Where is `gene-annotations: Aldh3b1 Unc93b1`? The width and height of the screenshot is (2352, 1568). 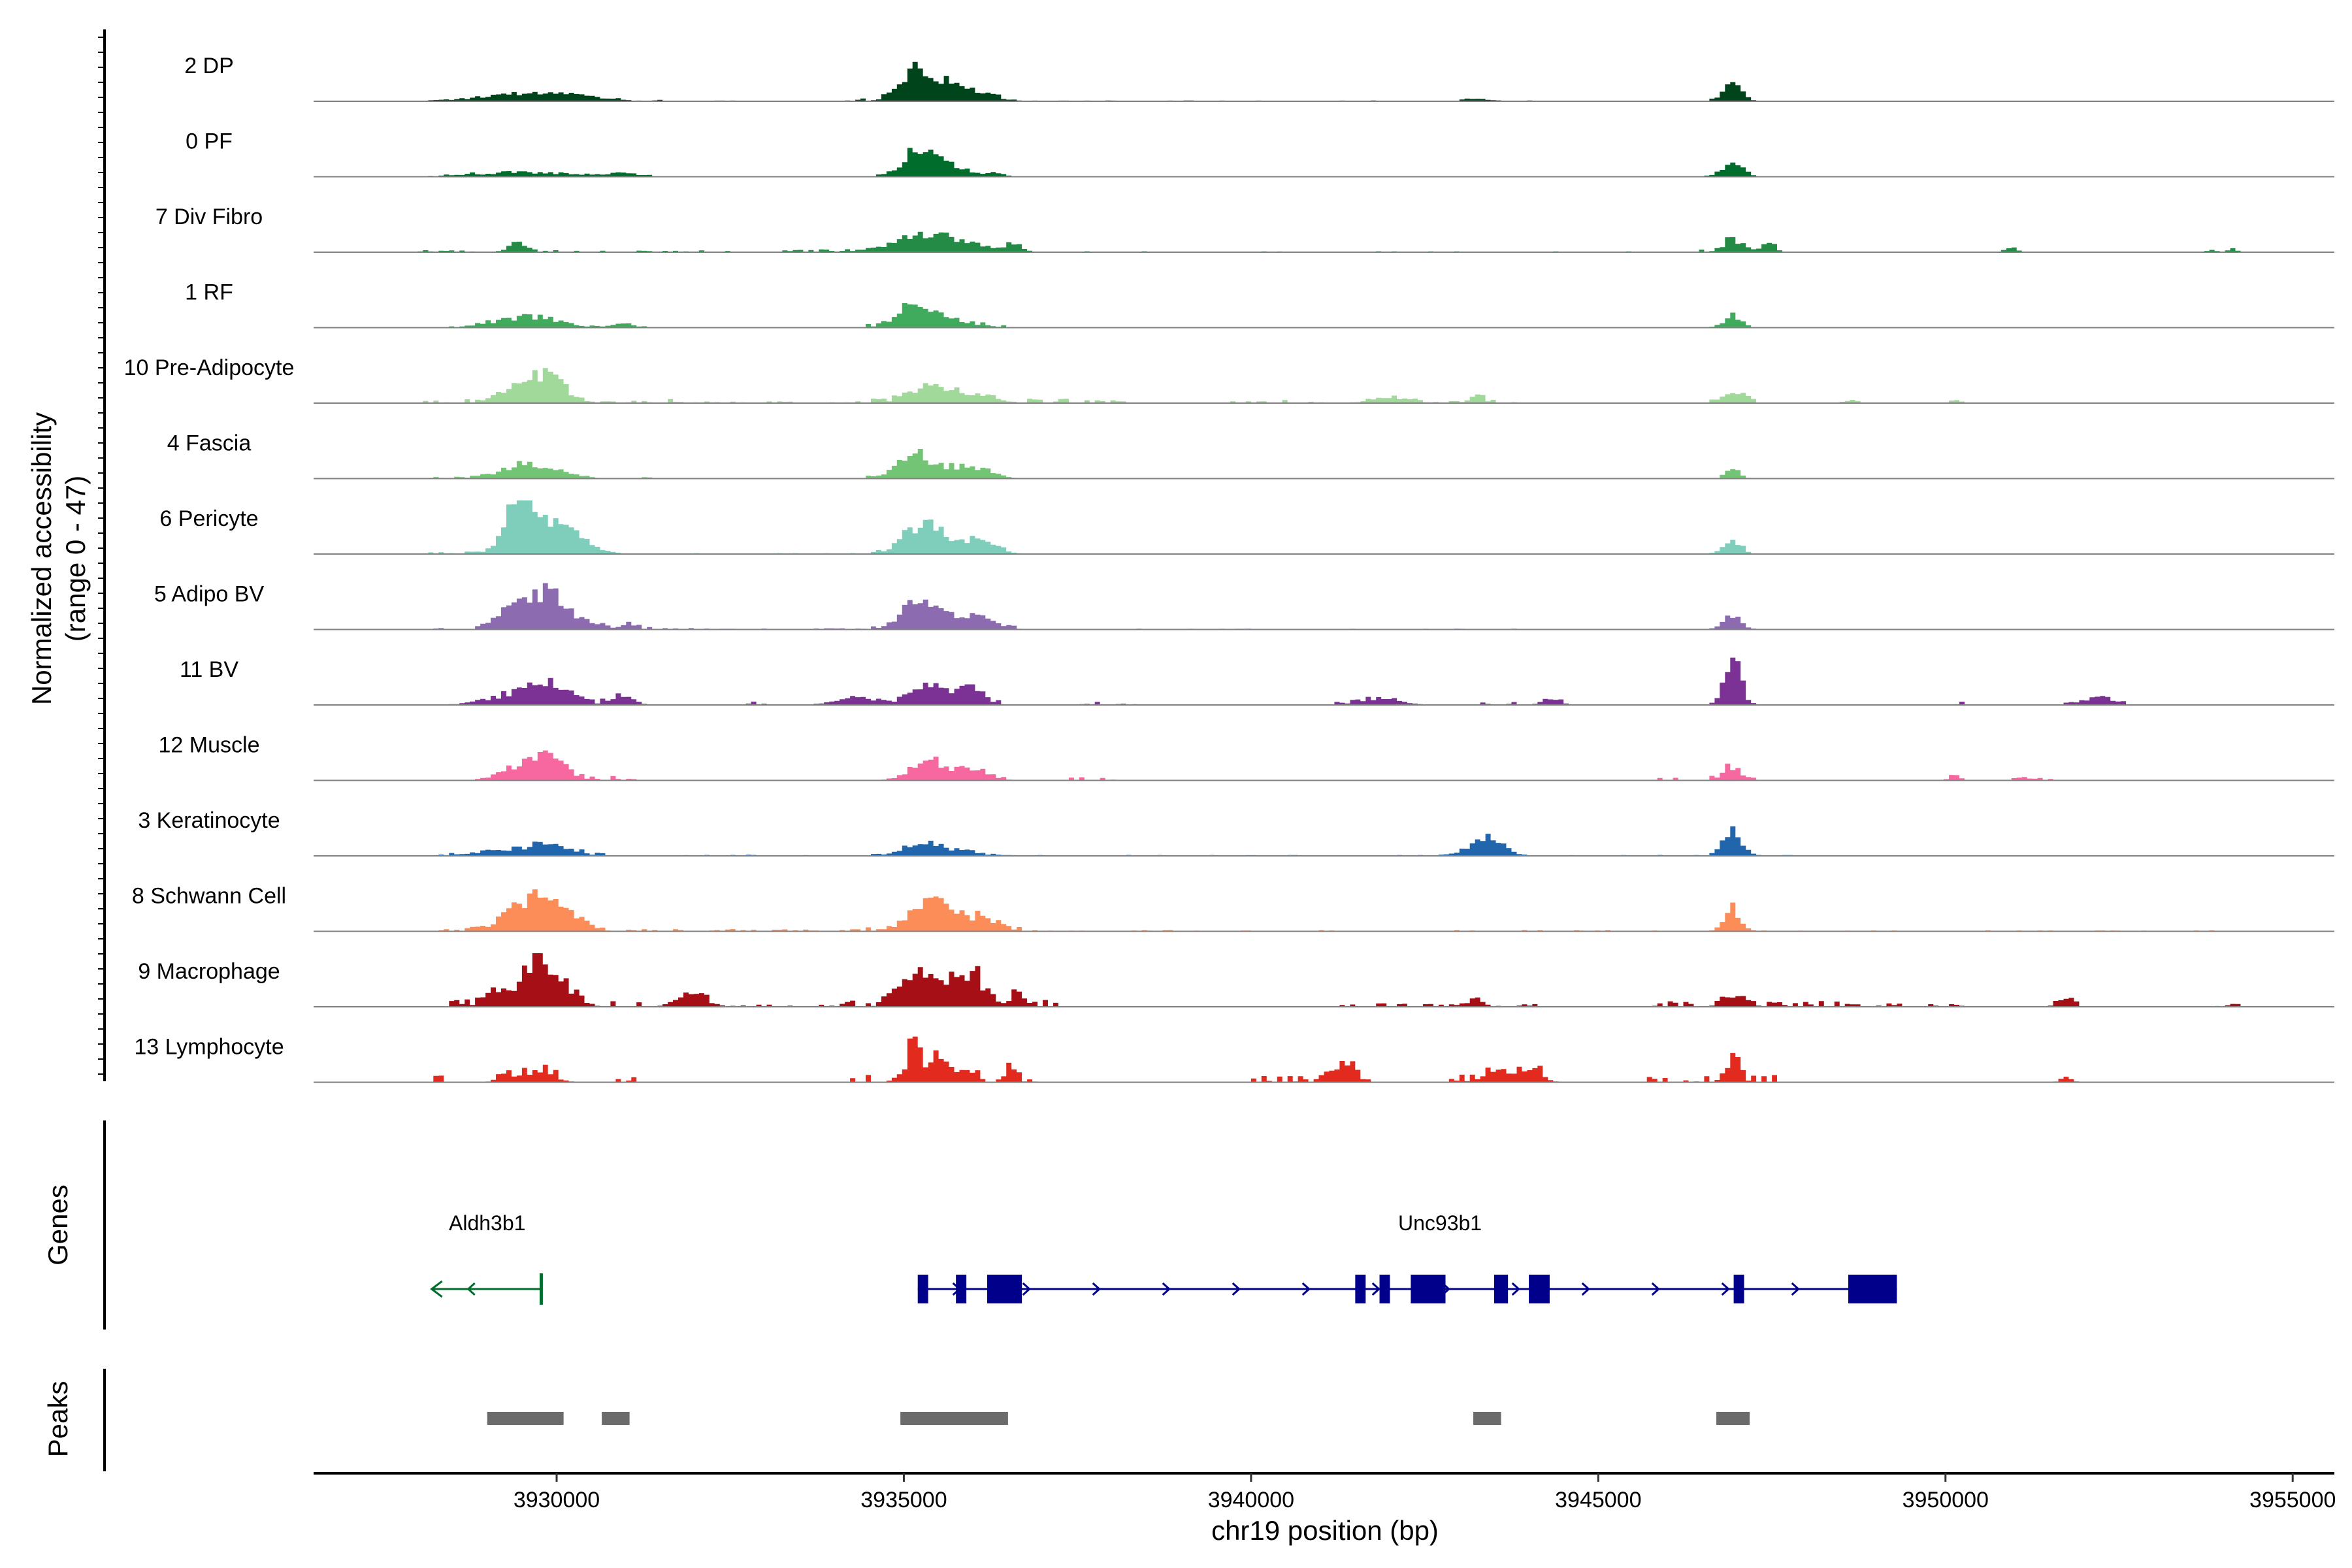
gene-annotations: Aldh3b1 Unc93b1 is located at coordinates (1163, 1258).